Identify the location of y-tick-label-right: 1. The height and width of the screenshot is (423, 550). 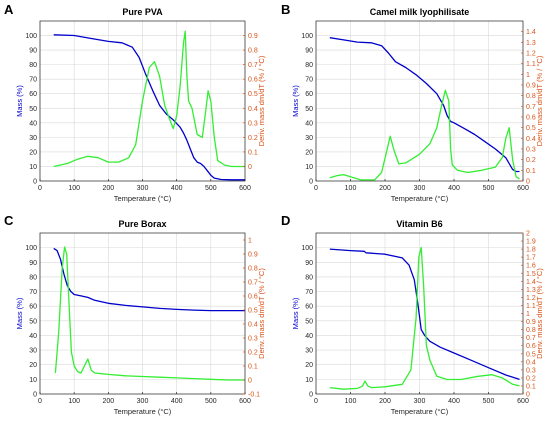
(528, 314).